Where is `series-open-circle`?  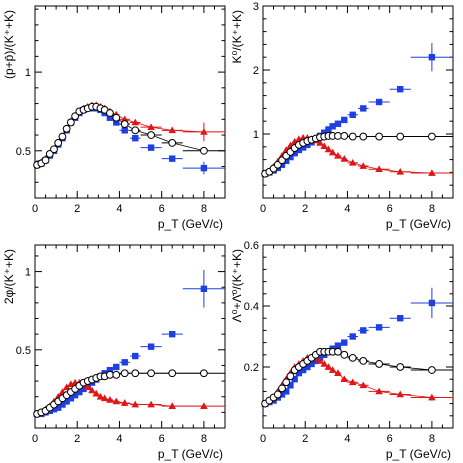
series-open-circle is located at coordinates (129, 135).